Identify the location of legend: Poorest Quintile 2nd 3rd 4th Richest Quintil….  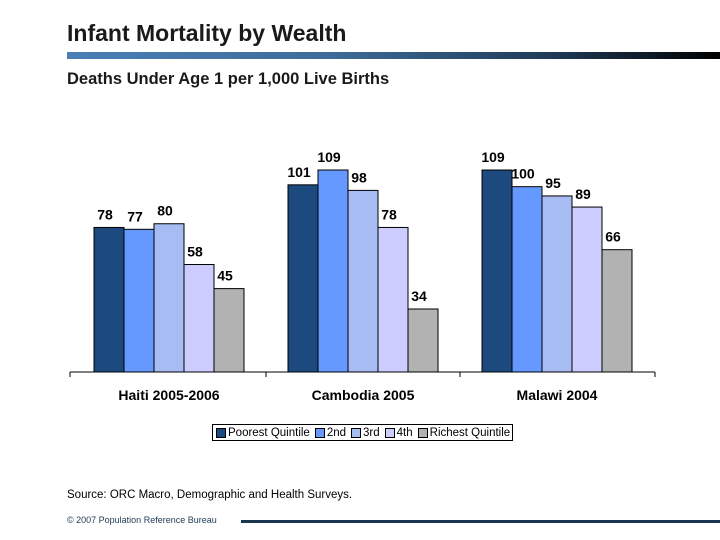
(362, 432).